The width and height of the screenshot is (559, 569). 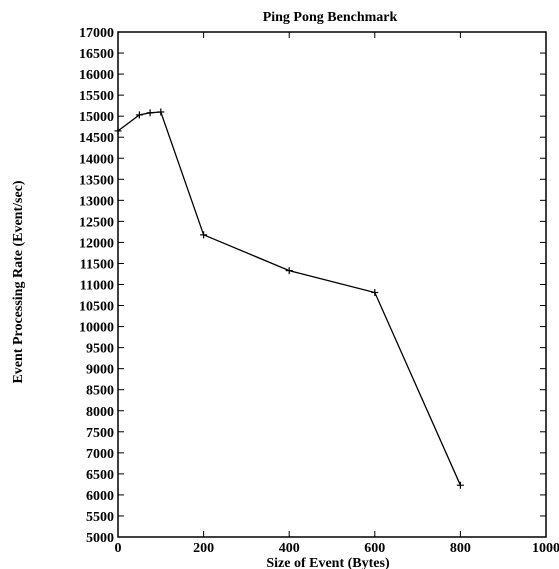 What do you see at coordinates (18, 281) in the screenshot?
I see `y-axis-label: Event Processing Rate (Event/sec)` at bounding box center [18, 281].